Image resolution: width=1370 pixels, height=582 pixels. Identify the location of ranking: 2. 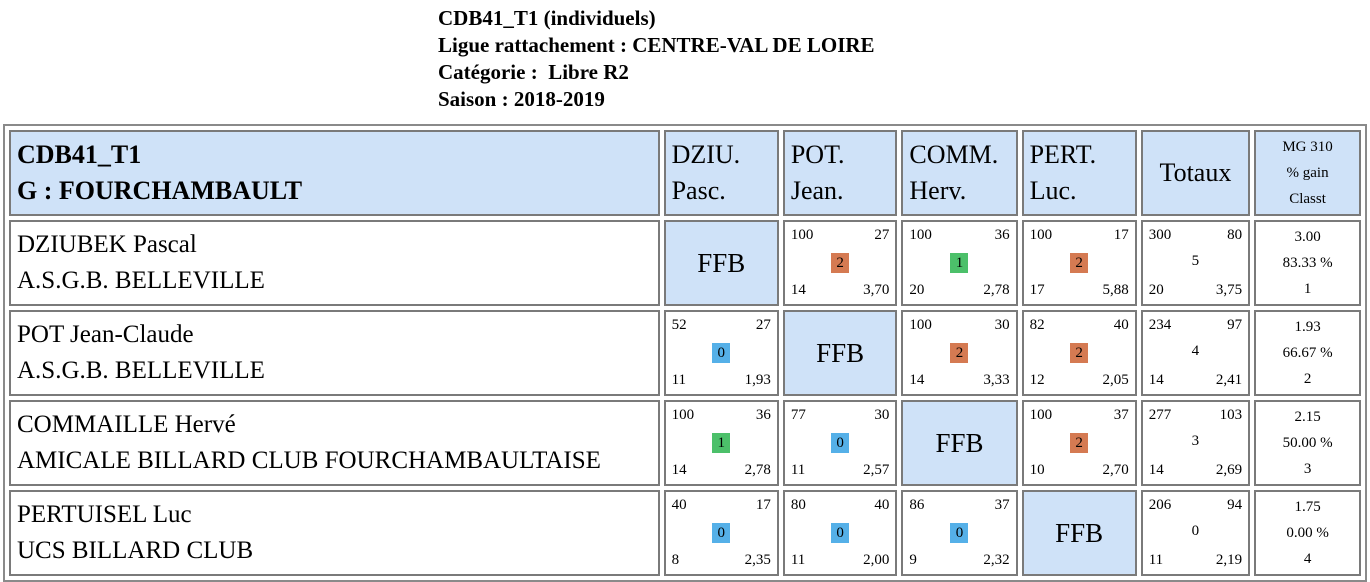
(1307, 379).